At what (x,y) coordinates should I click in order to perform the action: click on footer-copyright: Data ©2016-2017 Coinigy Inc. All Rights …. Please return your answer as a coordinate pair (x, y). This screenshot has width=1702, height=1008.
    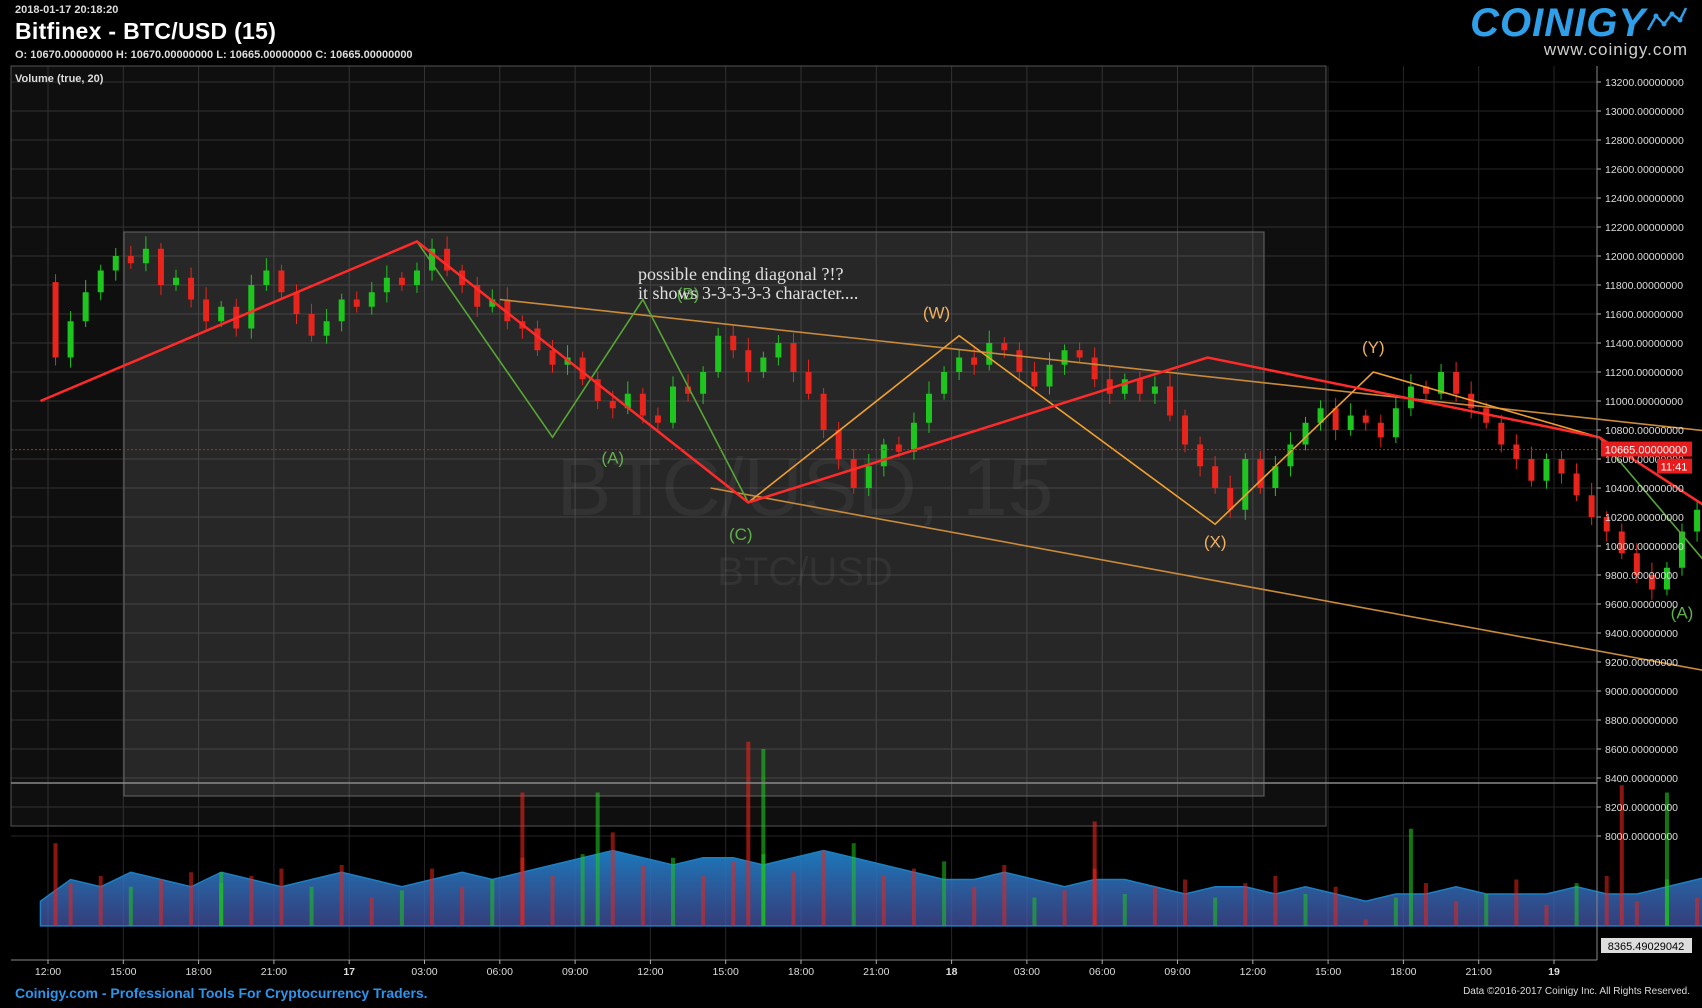
    Looking at the image, I should click on (1576, 991).